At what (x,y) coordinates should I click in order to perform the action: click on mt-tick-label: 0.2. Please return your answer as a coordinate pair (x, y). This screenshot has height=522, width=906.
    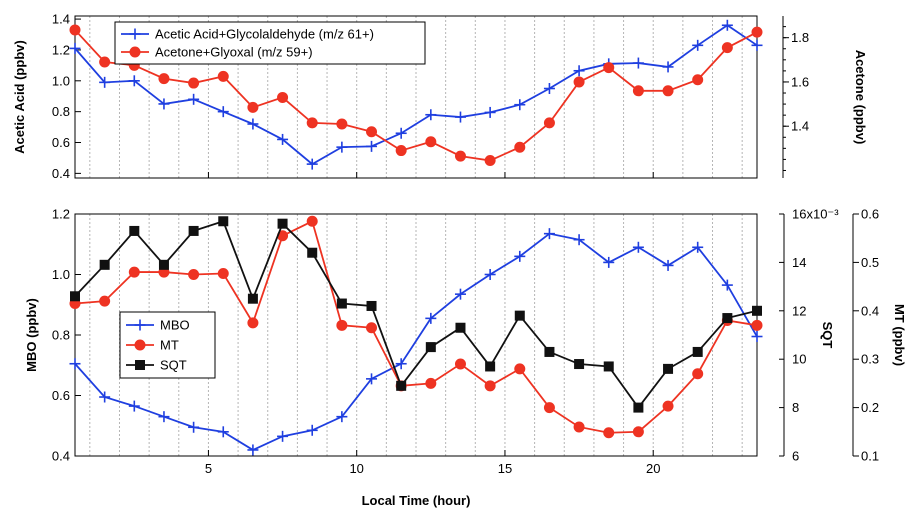
    Looking at the image, I should click on (870, 407).